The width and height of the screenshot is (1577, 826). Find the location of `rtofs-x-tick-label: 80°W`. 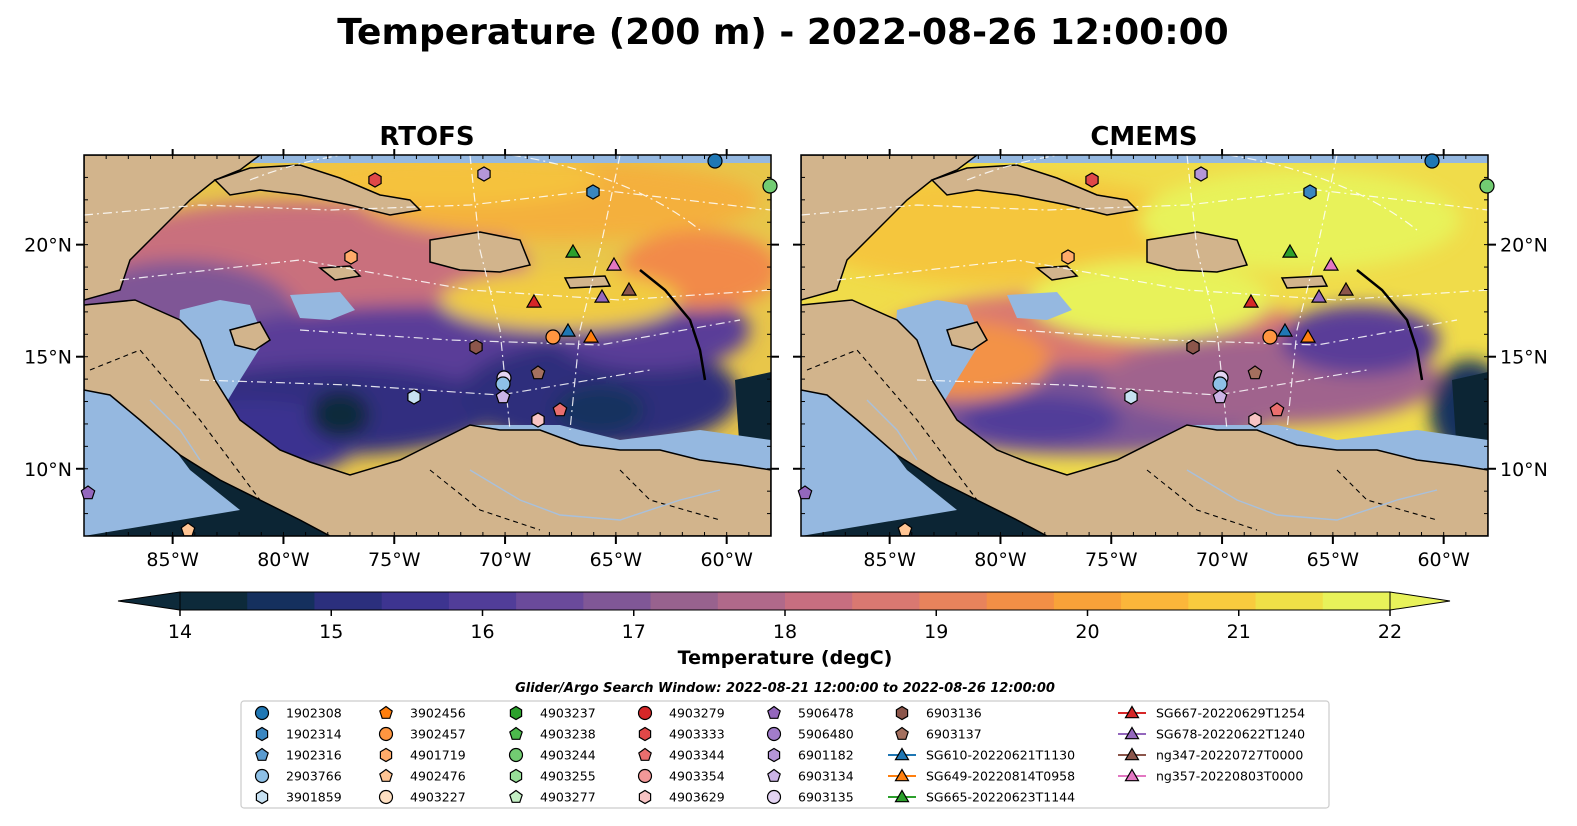

rtofs-x-tick-label: 80°W is located at coordinates (283, 560).